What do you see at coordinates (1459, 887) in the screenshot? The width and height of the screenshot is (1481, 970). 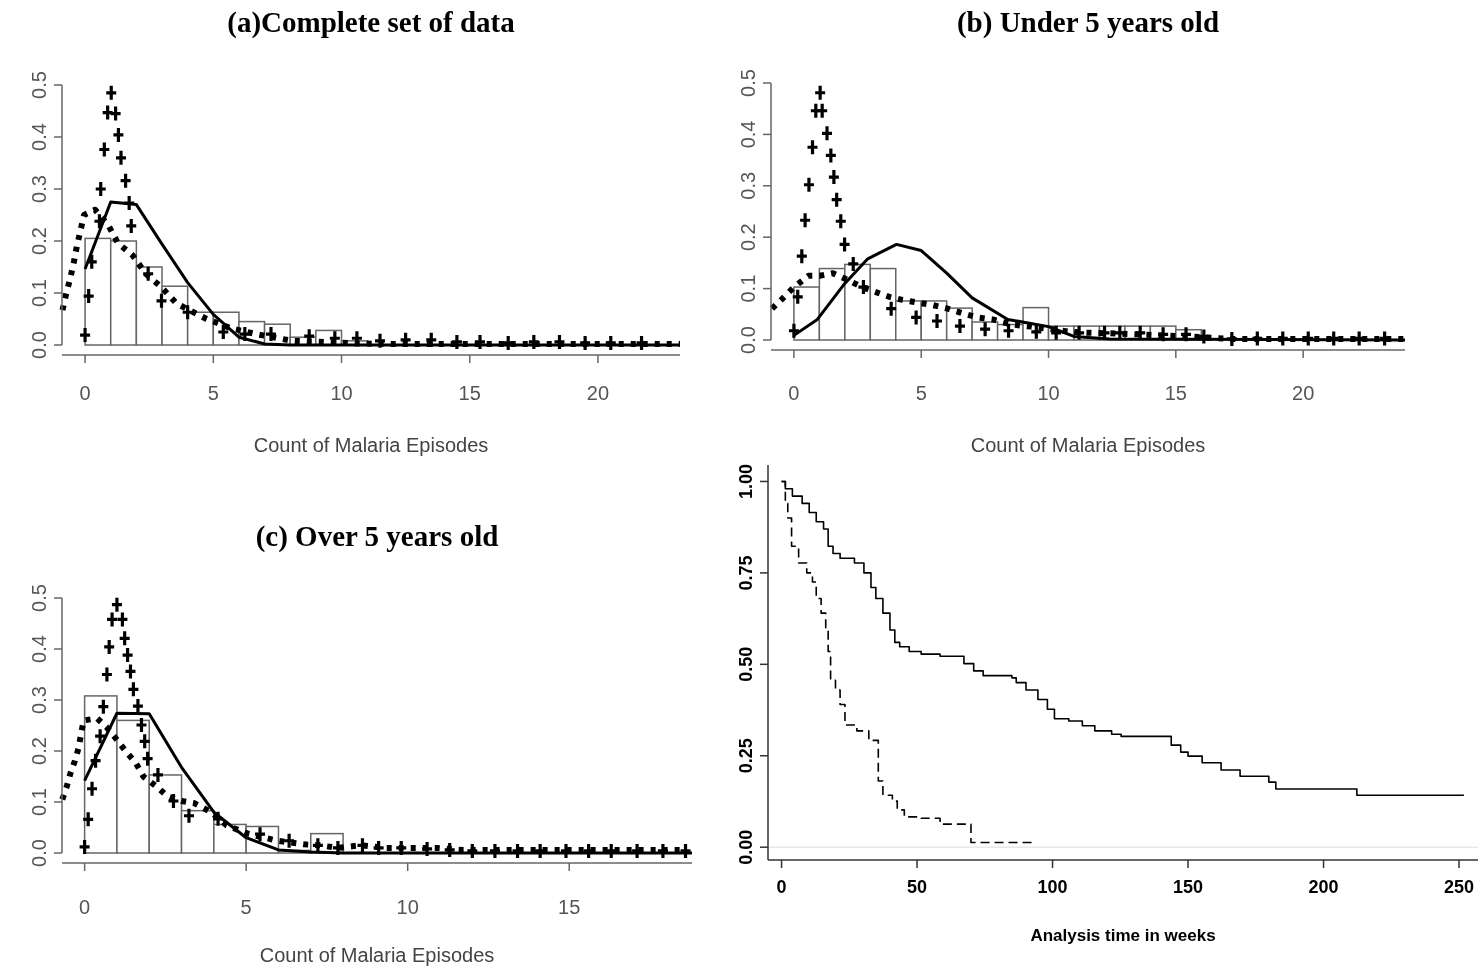 I see `x-tick-label: 250` at bounding box center [1459, 887].